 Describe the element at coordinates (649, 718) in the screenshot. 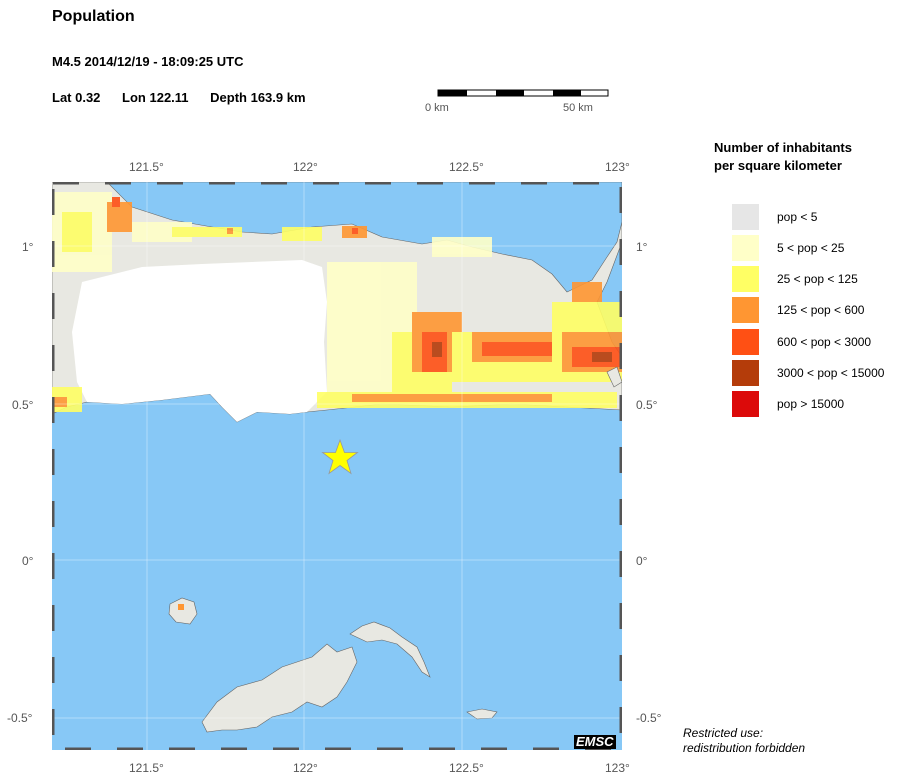

I see `lat-tick-right: -0.5°` at that location.